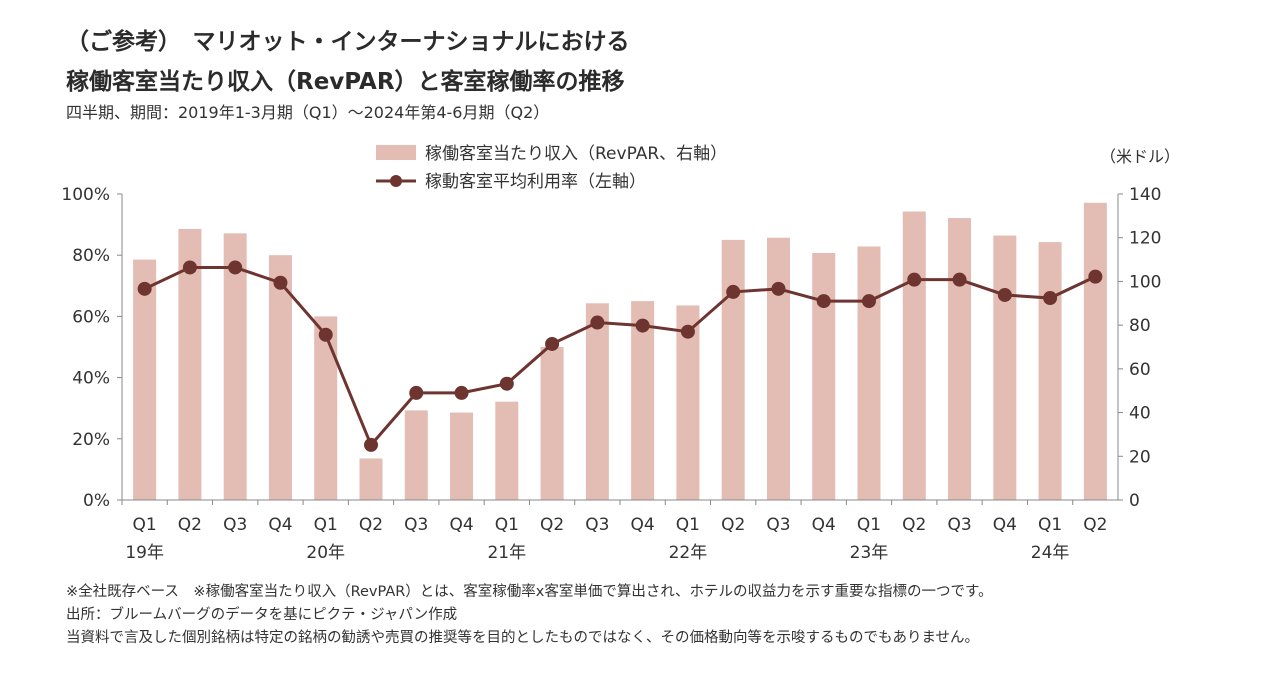 The image size is (1280, 684). I want to click on y-right-tick-label: 20, so click(1140, 457).